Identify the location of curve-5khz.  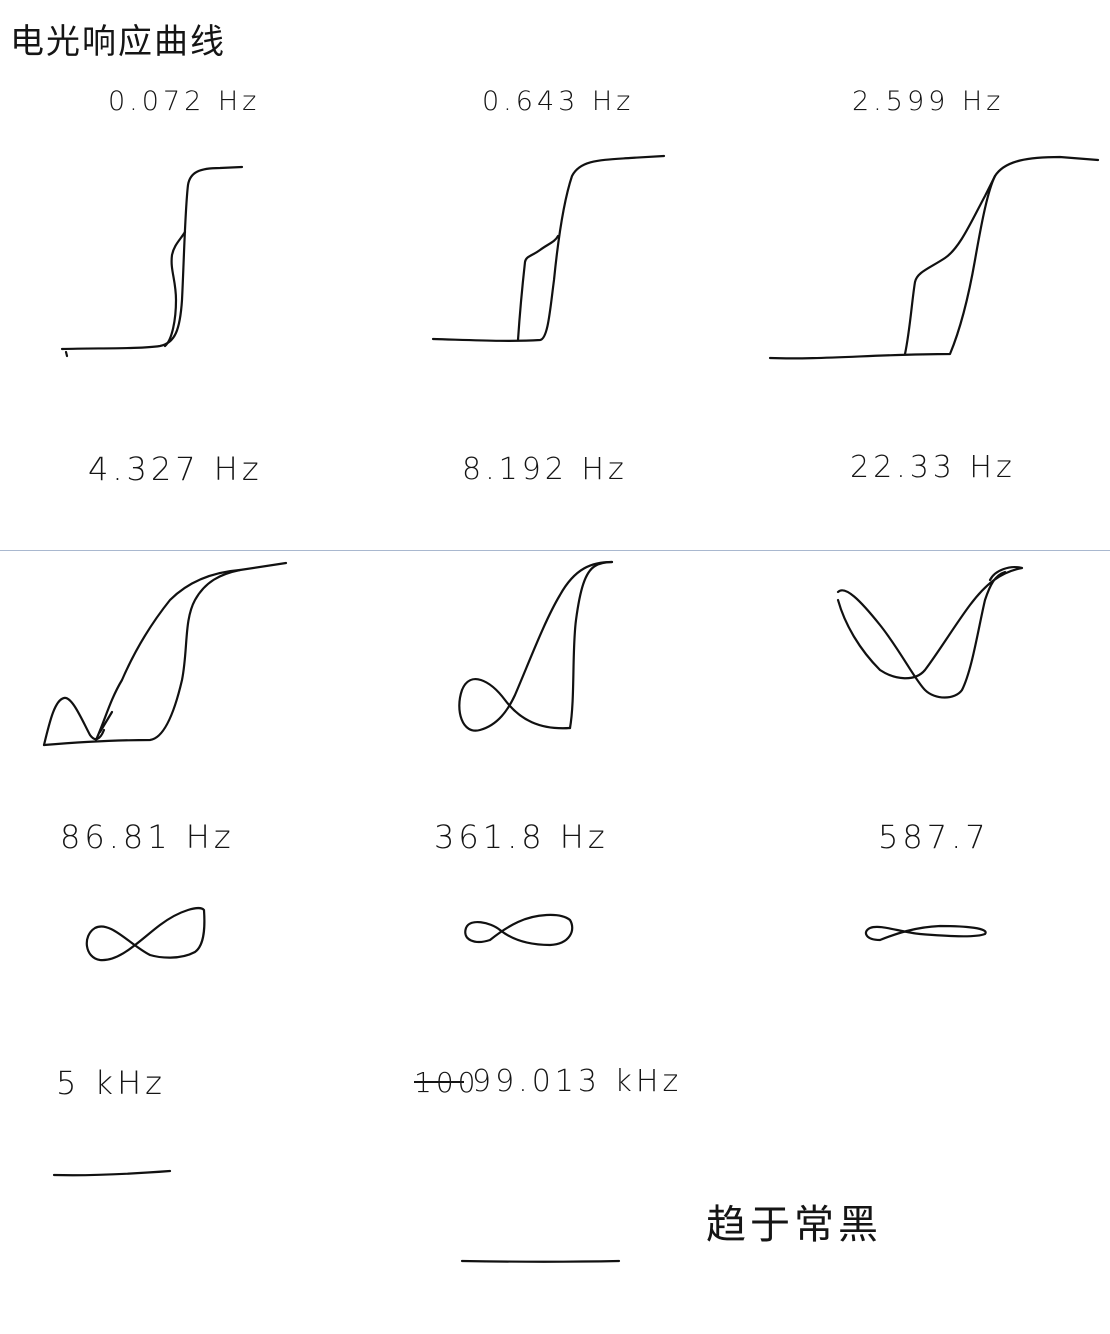
(112, 1173).